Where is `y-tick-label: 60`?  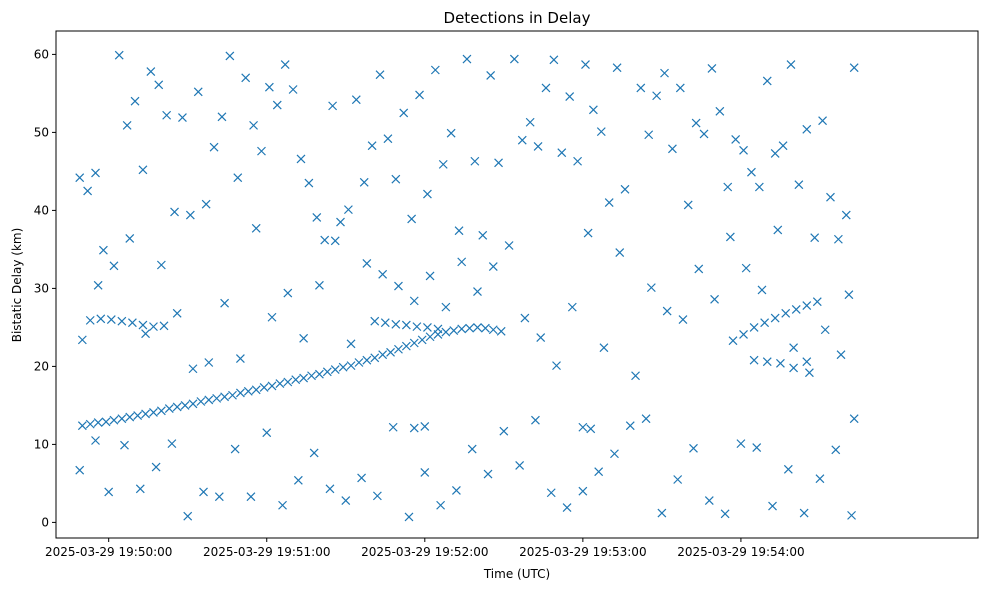
y-tick-label: 60 is located at coordinates (41, 54).